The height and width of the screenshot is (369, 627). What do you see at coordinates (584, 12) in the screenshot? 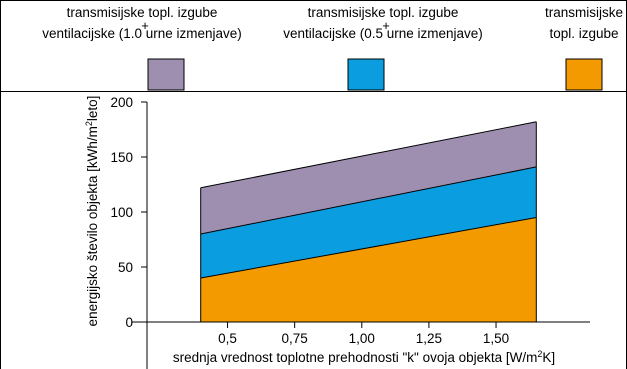
I see `legend-3-line1: transmisijske` at bounding box center [584, 12].